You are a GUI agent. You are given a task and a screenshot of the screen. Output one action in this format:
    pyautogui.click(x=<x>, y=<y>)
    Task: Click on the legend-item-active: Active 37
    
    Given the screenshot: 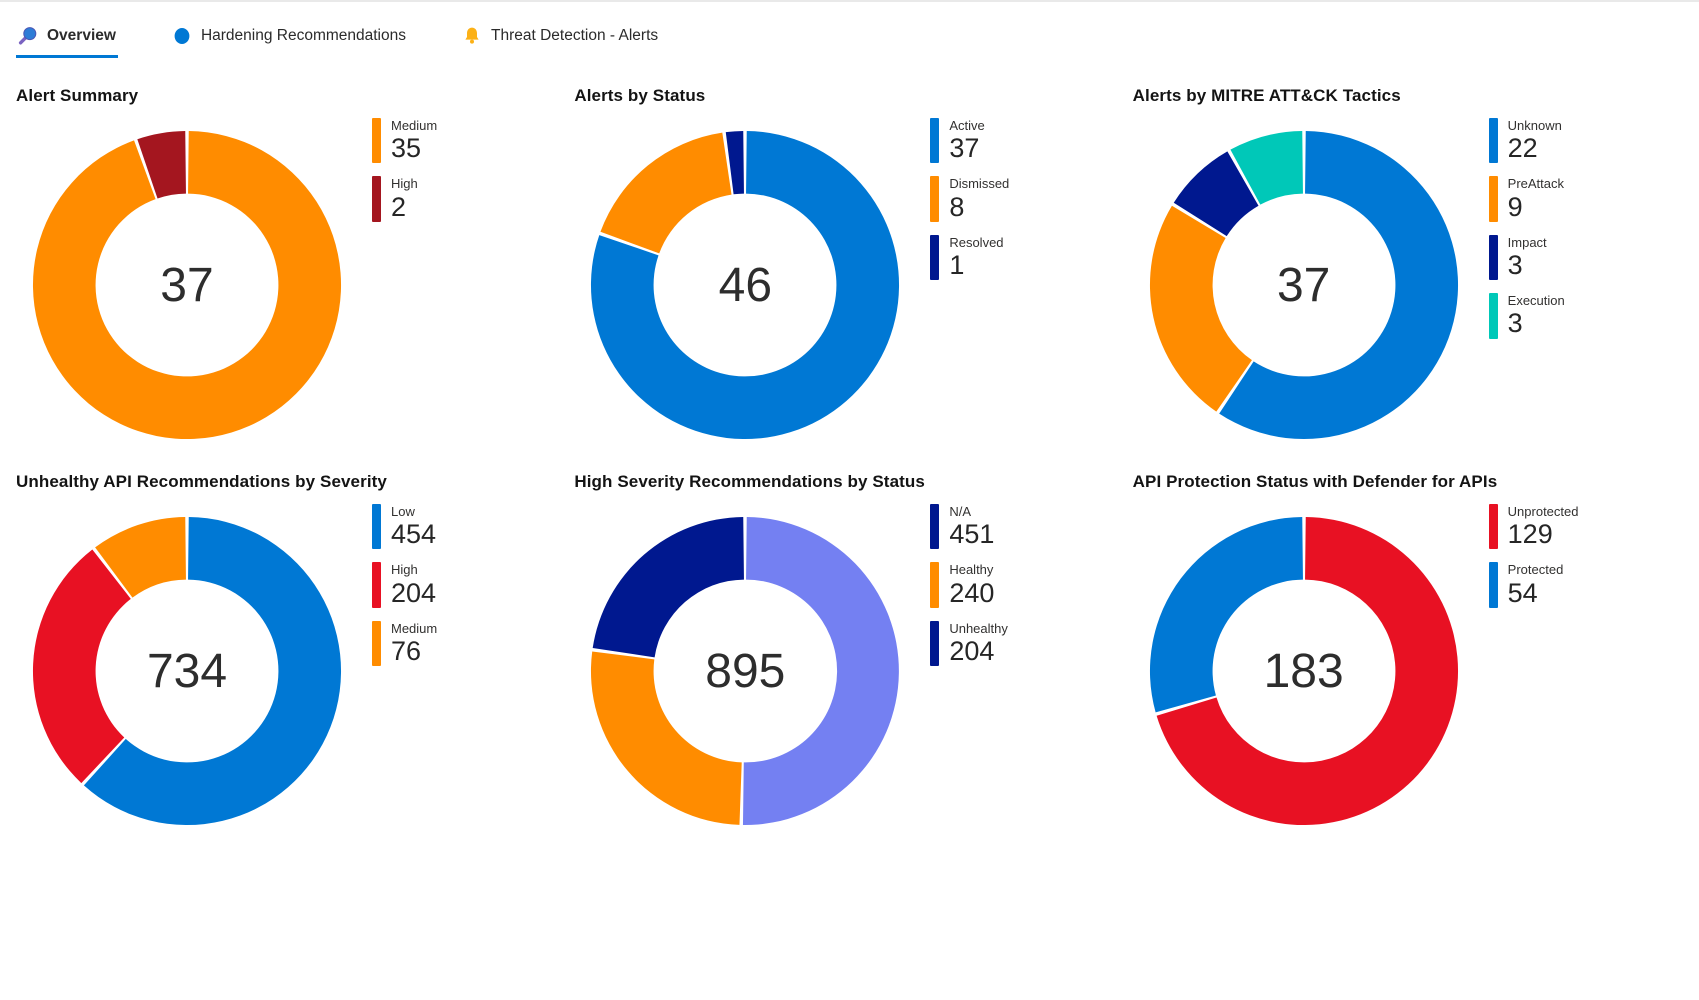 What is the action you would take?
    pyautogui.click(x=969, y=141)
    